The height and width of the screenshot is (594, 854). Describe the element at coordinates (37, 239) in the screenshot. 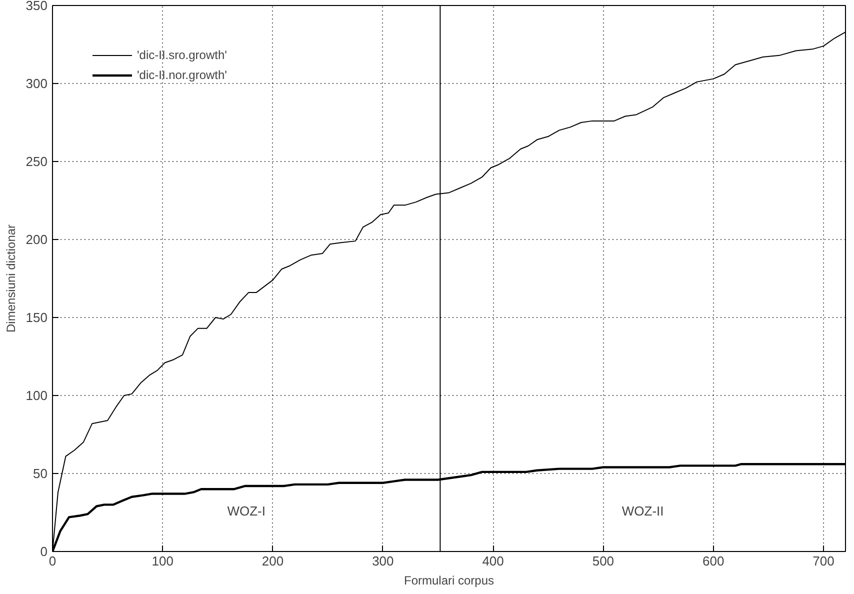

I see `y-tick-label: 200` at that location.